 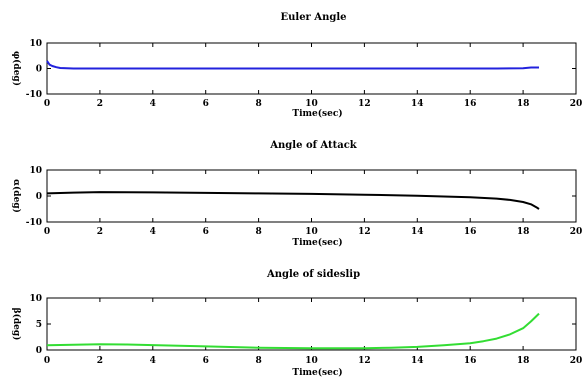 I want to click on y-axis-label: β(deg), so click(x=16, y=324).